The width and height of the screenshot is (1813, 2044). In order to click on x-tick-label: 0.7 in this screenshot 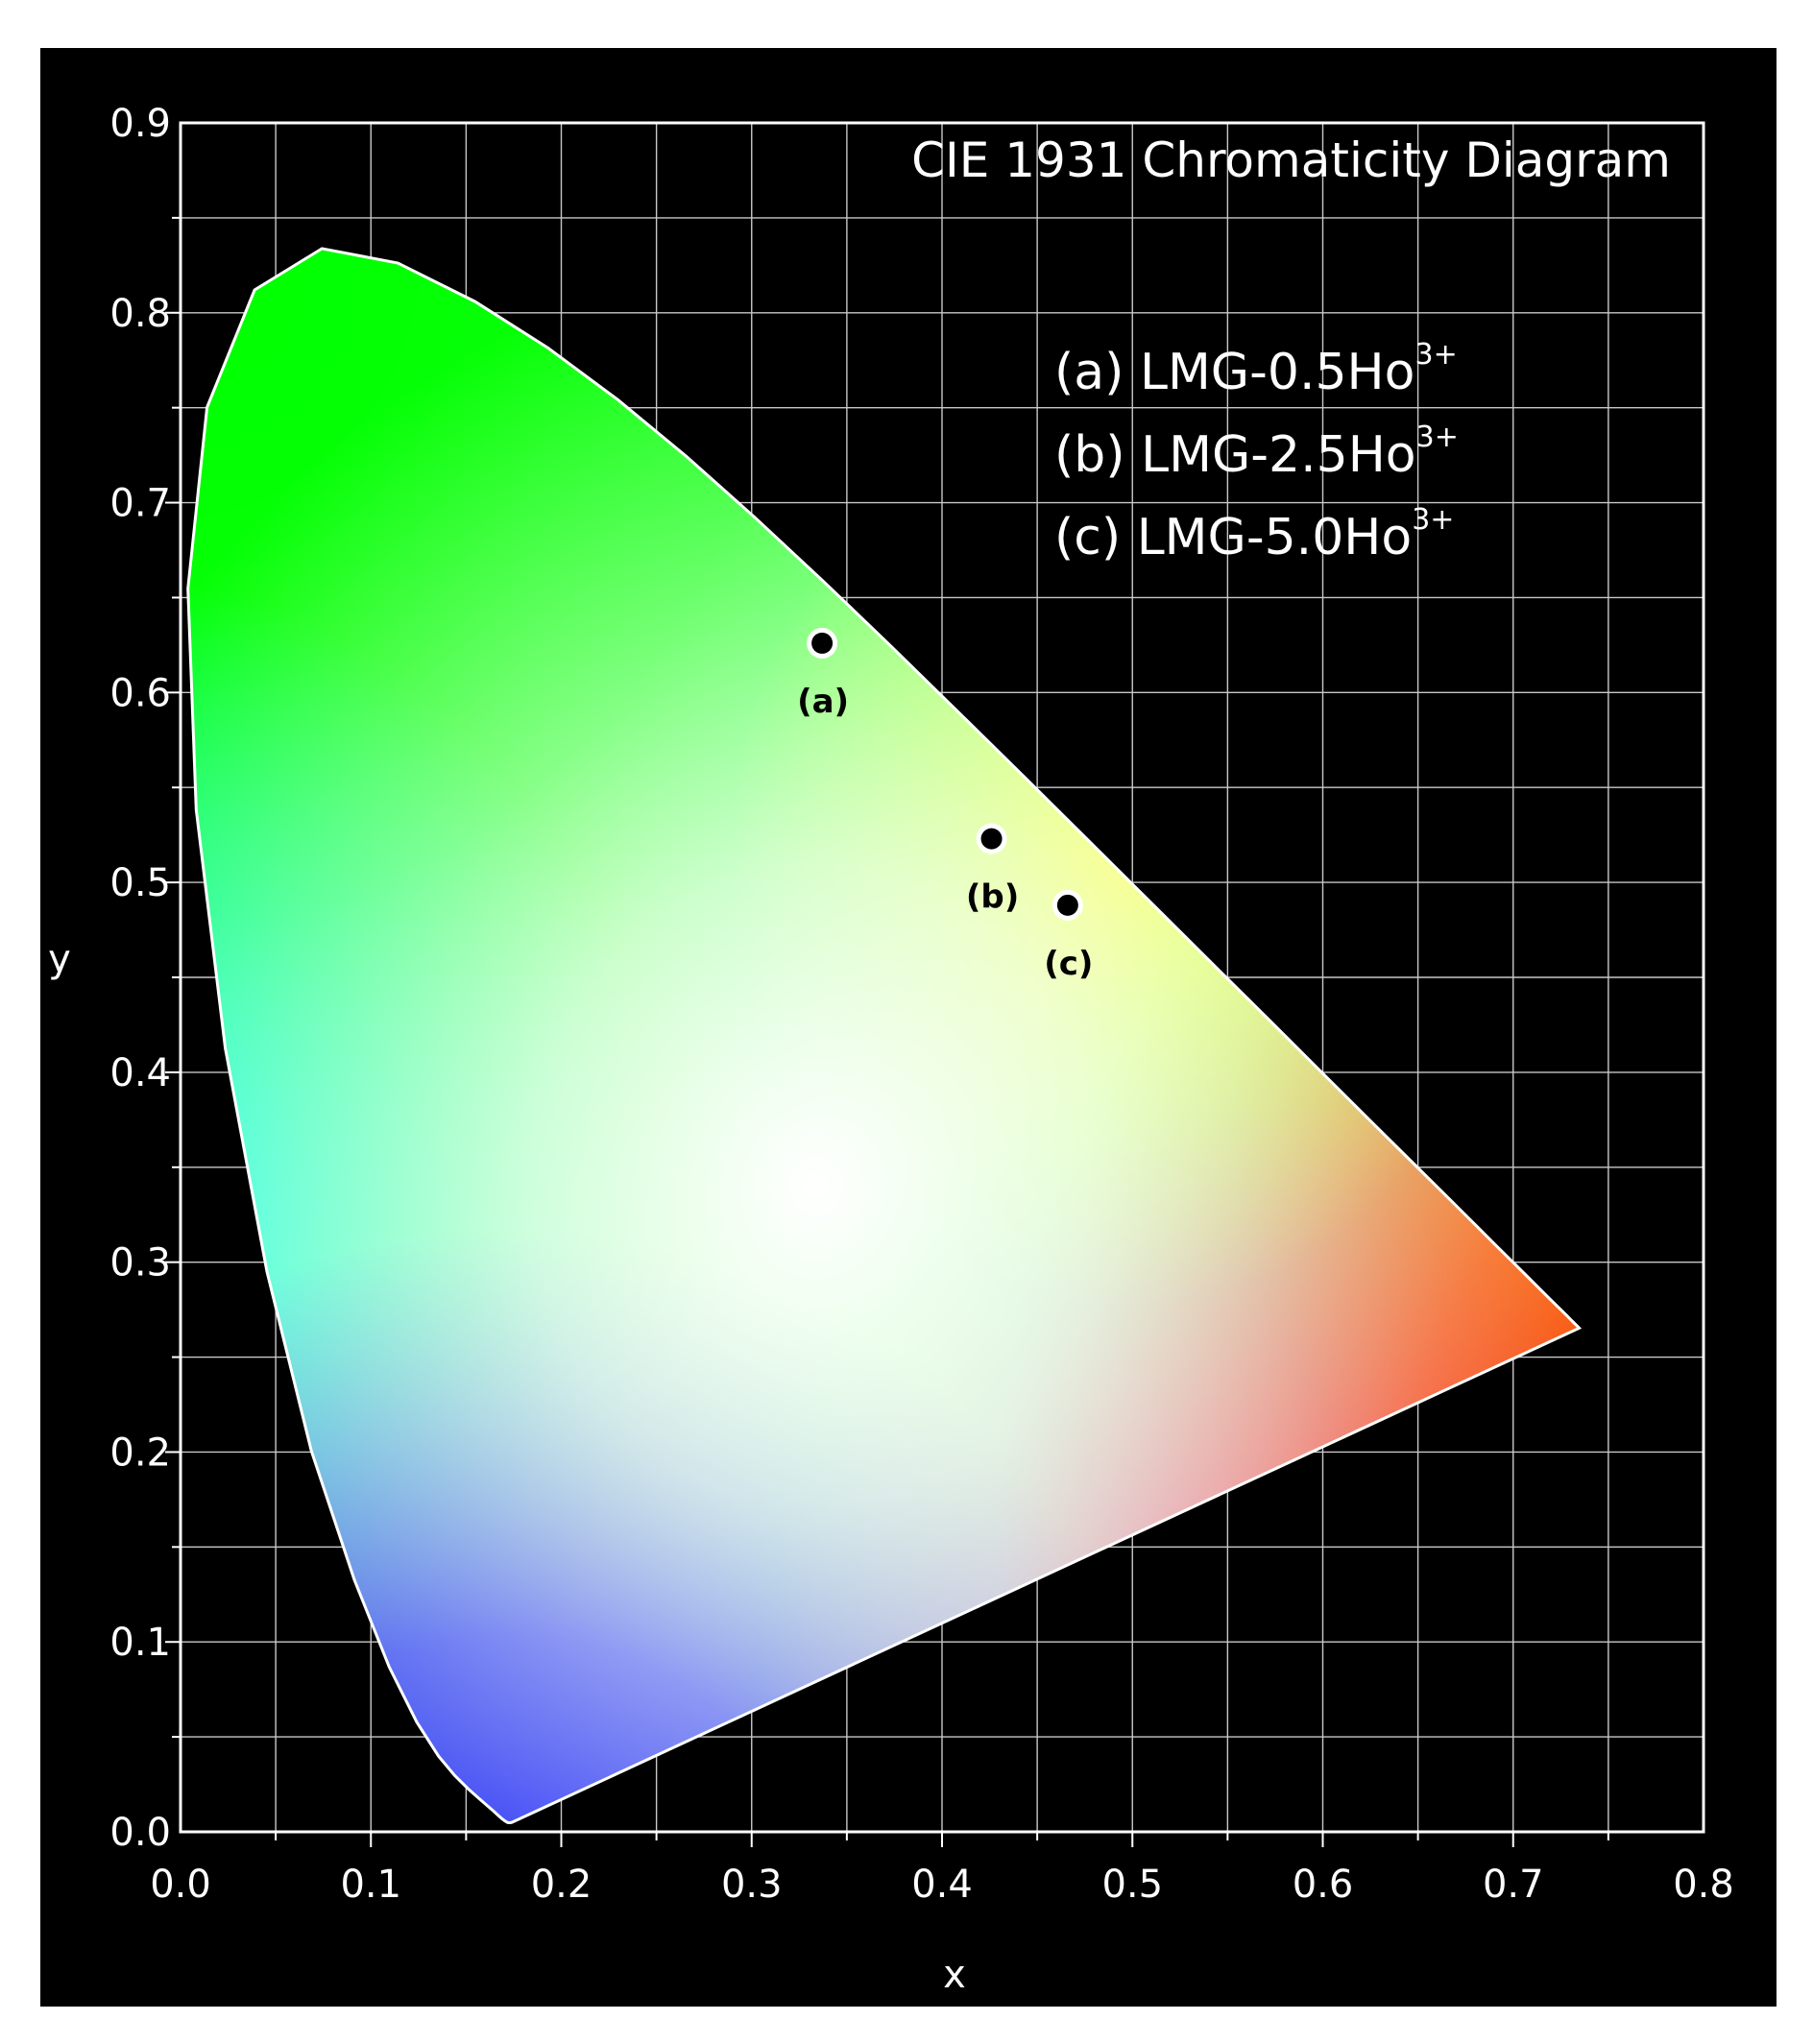, I will do `click(1514, 1885)`.